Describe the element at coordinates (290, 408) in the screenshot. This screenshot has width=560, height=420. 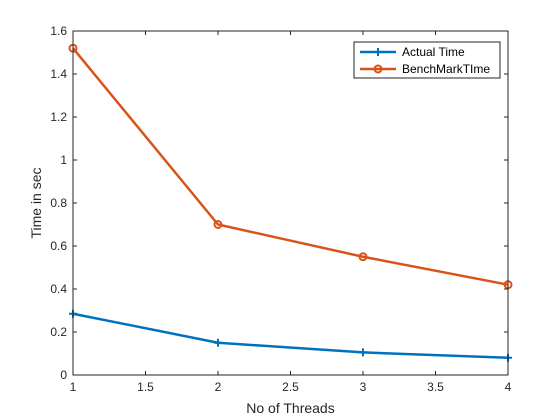
I see `x-axis-label: No of Threads` at that location.